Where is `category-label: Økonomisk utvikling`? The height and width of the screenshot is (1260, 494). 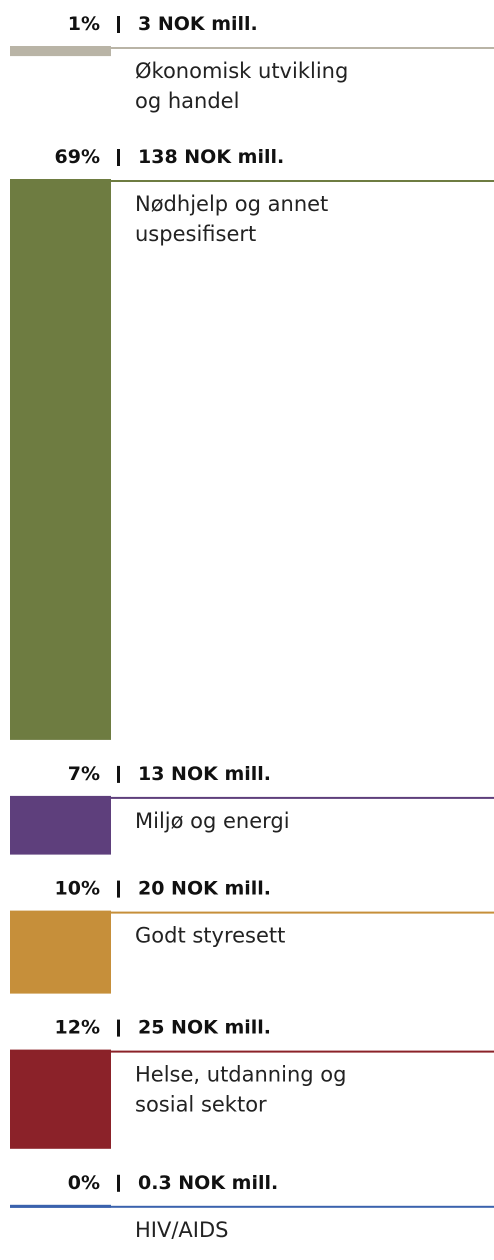 category-label: Økonomisk utvikling is located at coordinates (241, 71).